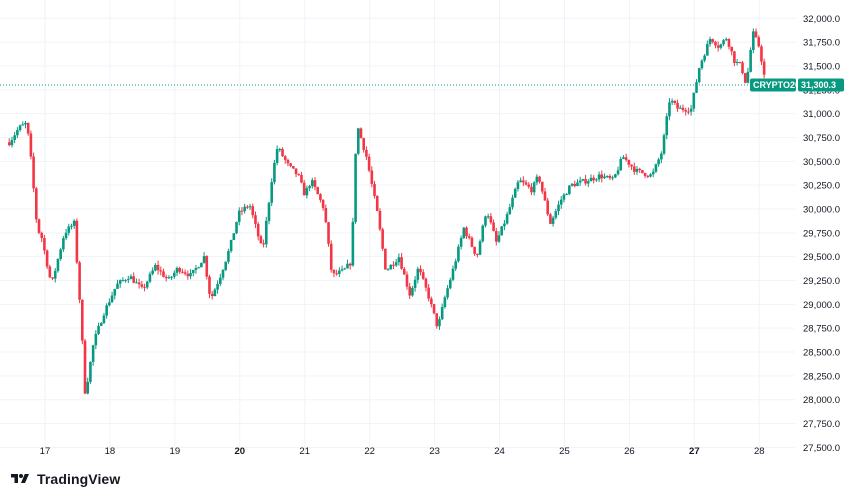 Image resolution: width=852 pixels, height=488 pixels. What do you see at coordinates (821, 43) in the screenshot?
I see `price-tick-label: 31,750.0` at bounding box center [821, 43].